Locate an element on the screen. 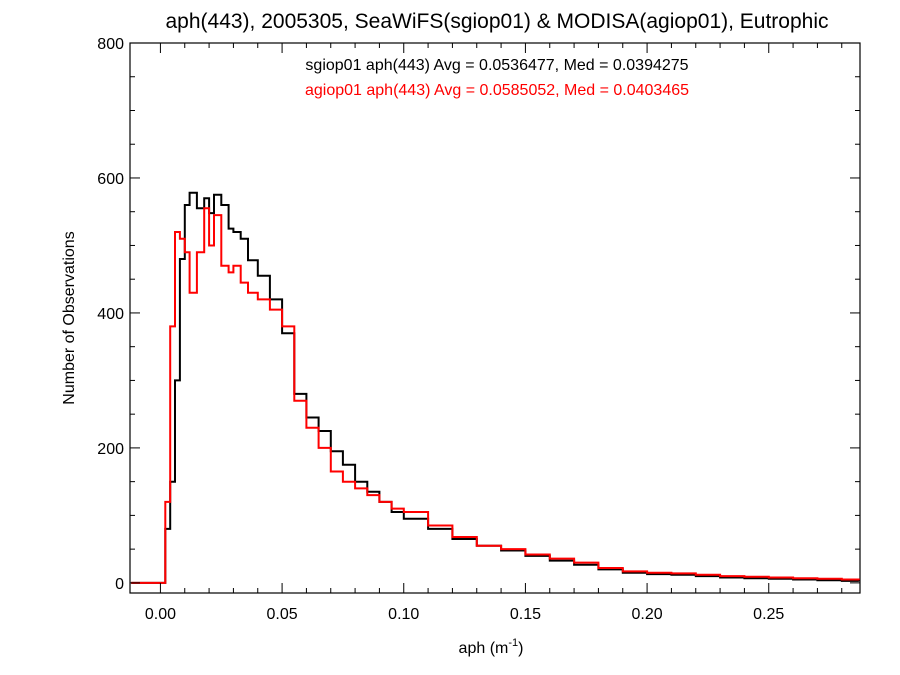 This screenshot has width=900, height=675. x-tick-label: 0.20 is located at coordinates (647, 614).